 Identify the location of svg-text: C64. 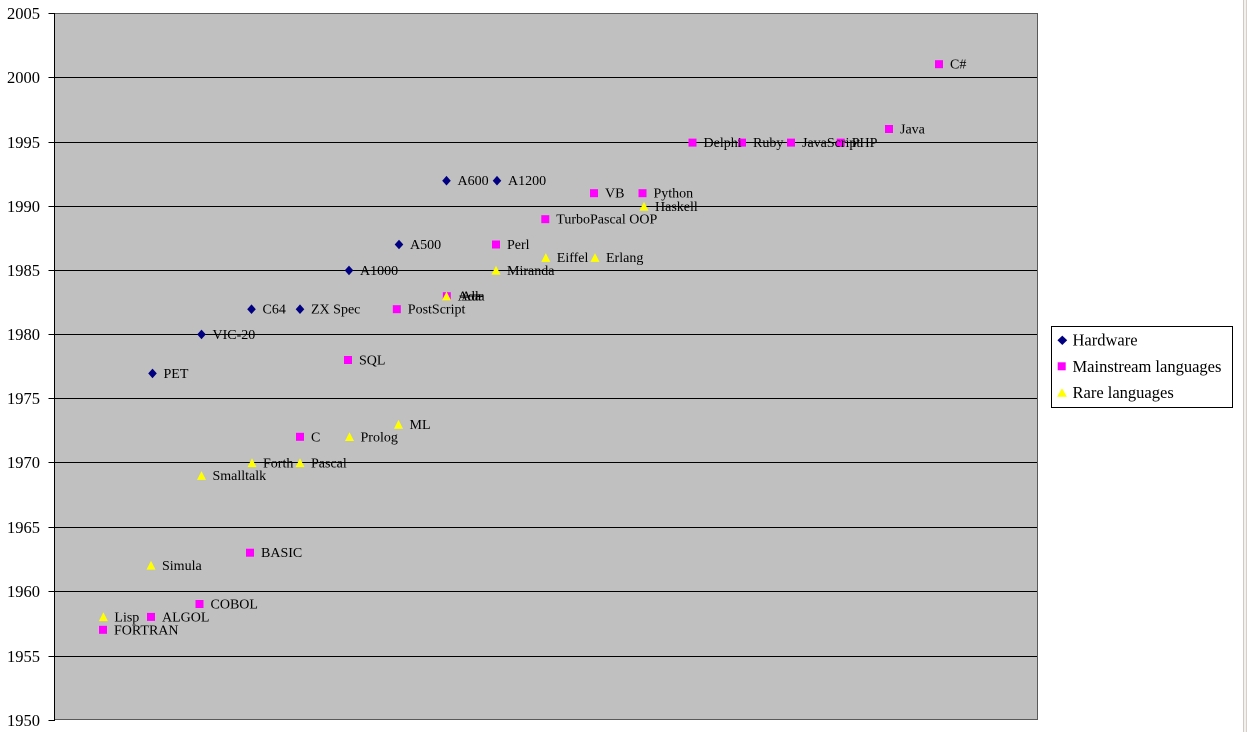
(274, 310).